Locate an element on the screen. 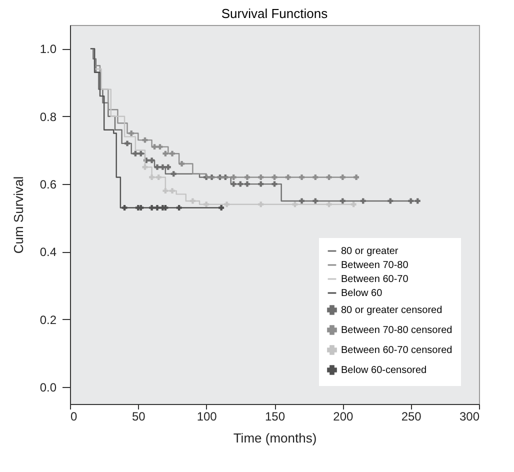  chart-title: Survival Functions is located at coordinates (274, 13).